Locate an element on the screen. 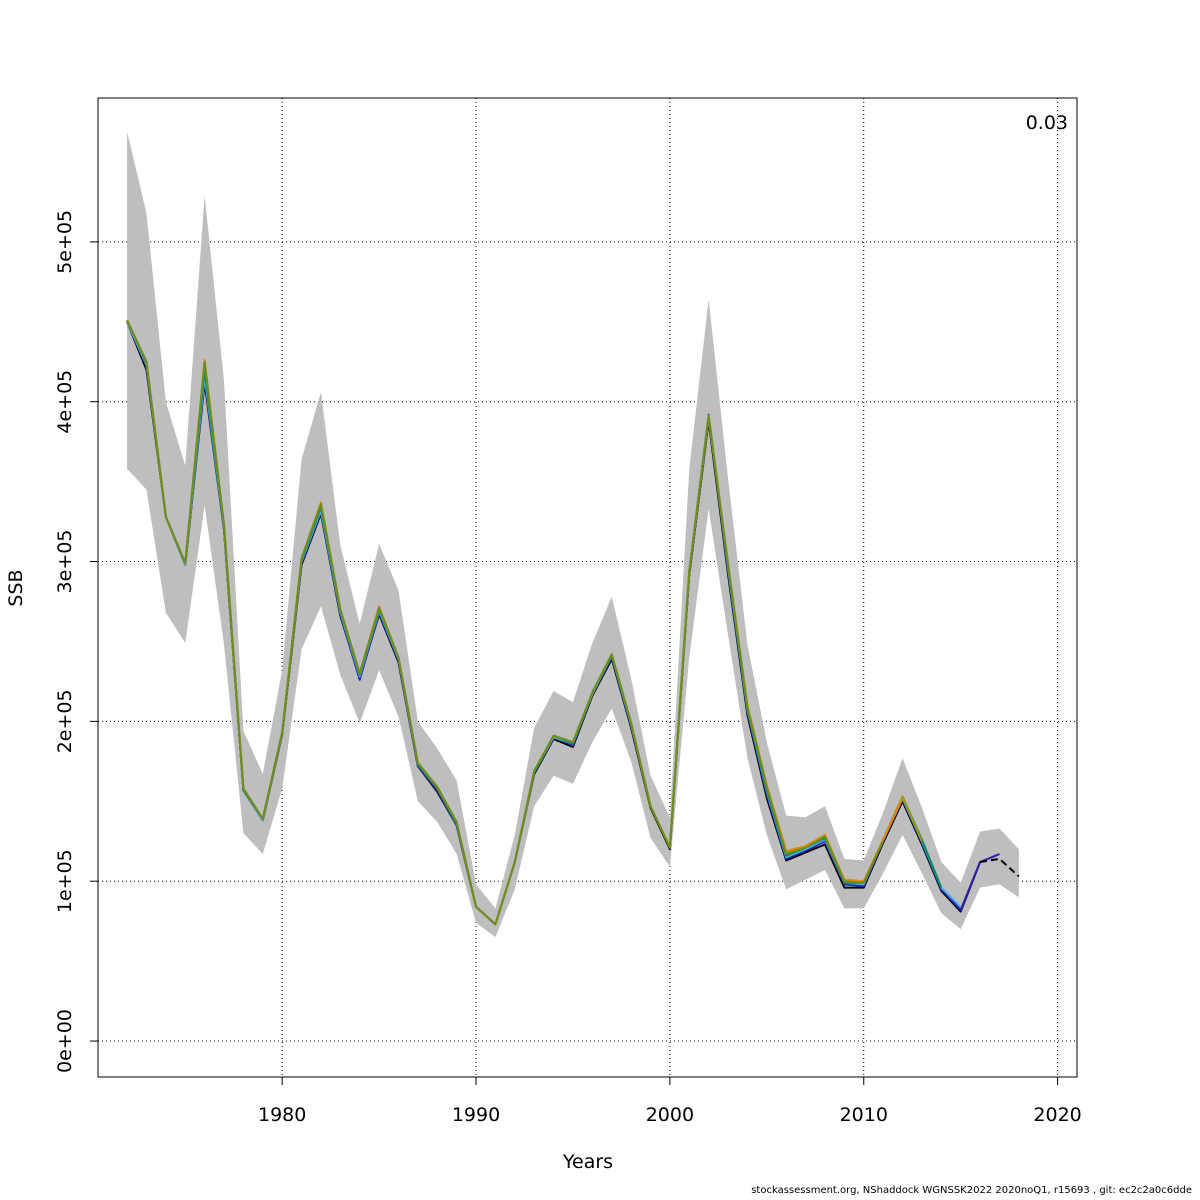 Image resolution: width=1200 pixels, height=1200 pixels. y-tick-label: 4e+05 is located at coordinates (65, 402).